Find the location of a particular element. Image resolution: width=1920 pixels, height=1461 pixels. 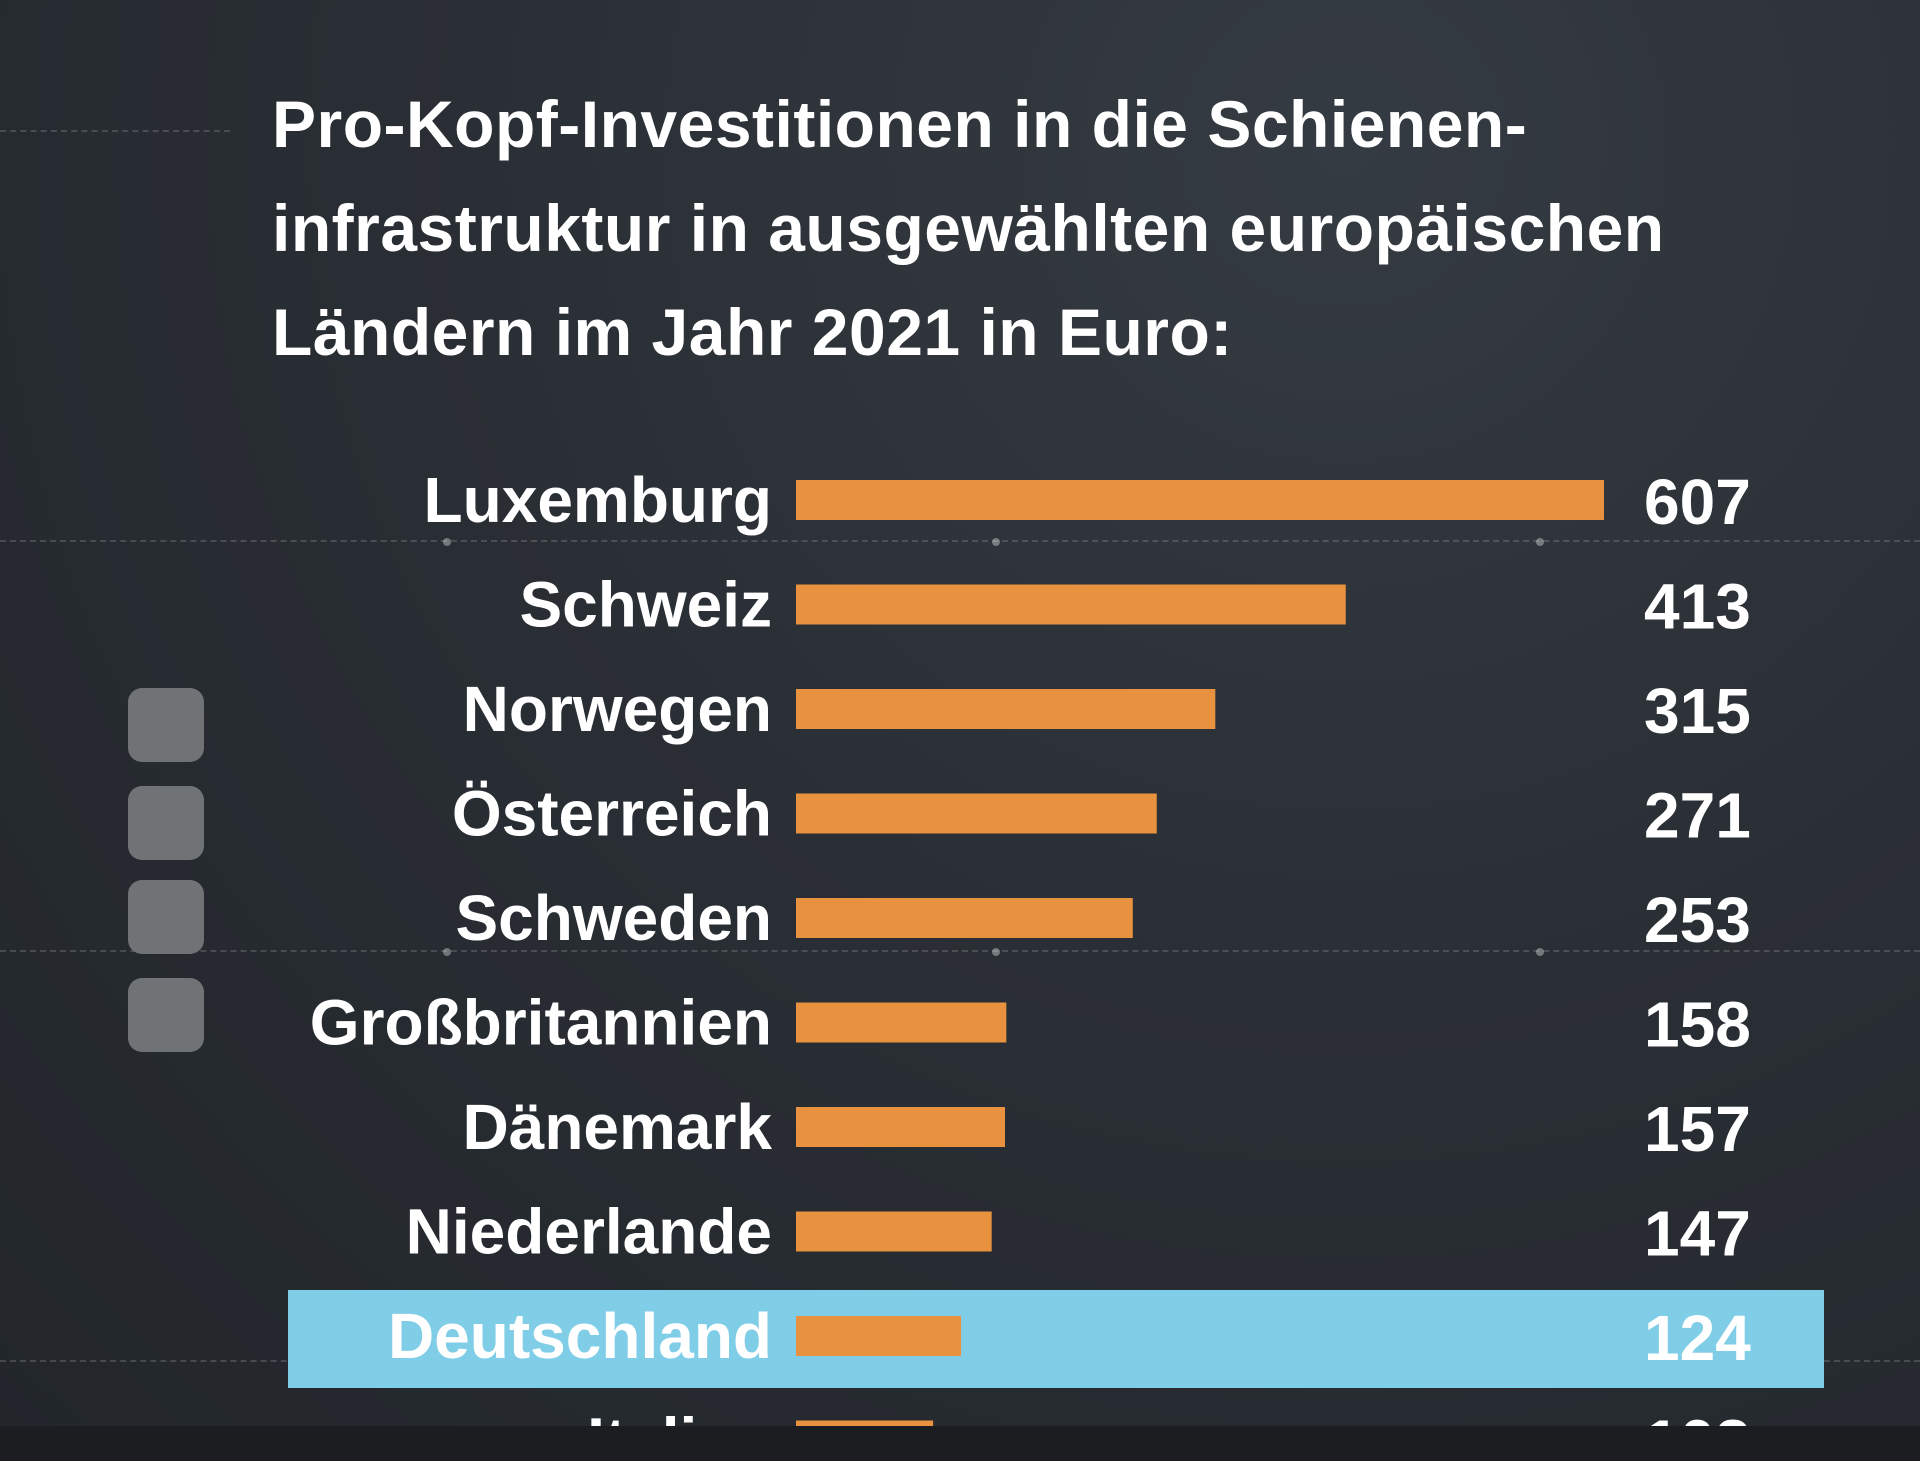

category-label-norwegen: Norwegen is located at coordinates (617, 709).